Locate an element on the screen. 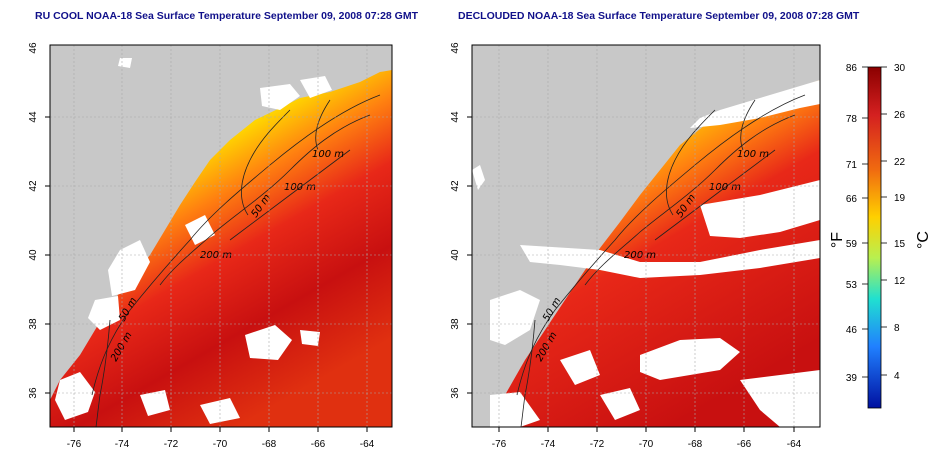  colorbar-celsius-ticks: 30 26 22 19 15 12 8 4 is located at coordinates (900, 222).